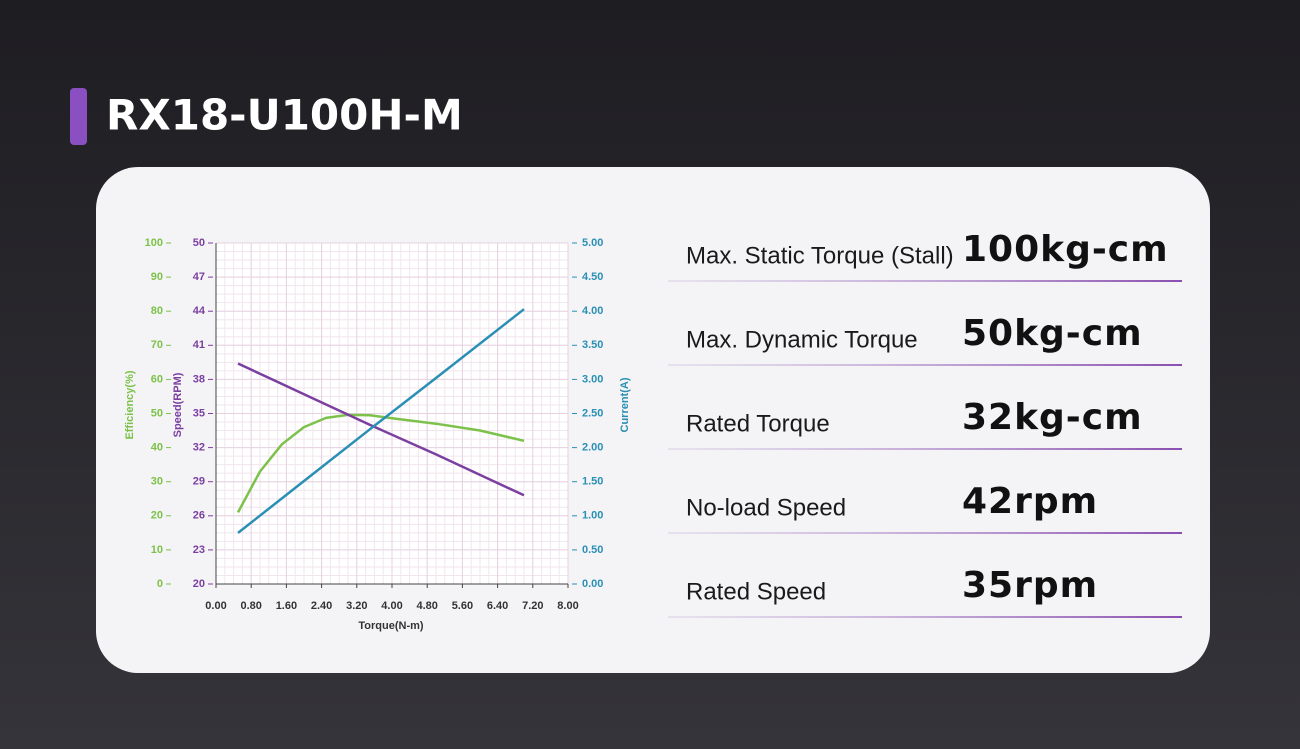  What do you see at coordinates (592, 584) in the screenshot?
I see `y-tick-label: 0.00` at bounding box center [592, 584].